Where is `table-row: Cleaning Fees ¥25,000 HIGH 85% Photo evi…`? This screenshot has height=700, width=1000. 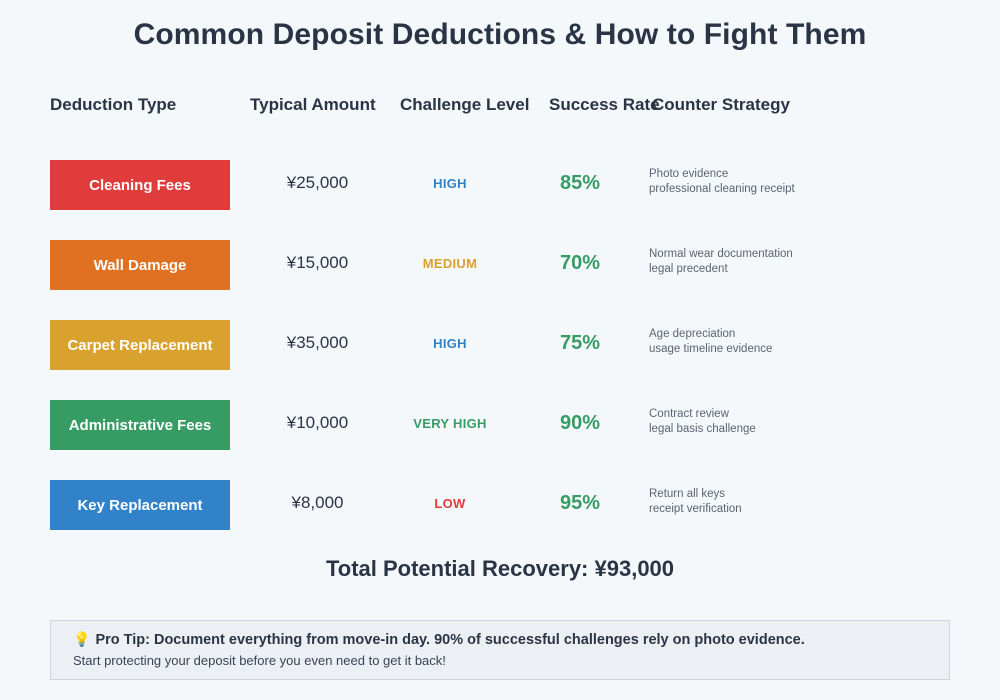
table-row: Cleaning Fees ¥25,000 HIGH 85% Photo evi… is located at coordinates (500, 180).